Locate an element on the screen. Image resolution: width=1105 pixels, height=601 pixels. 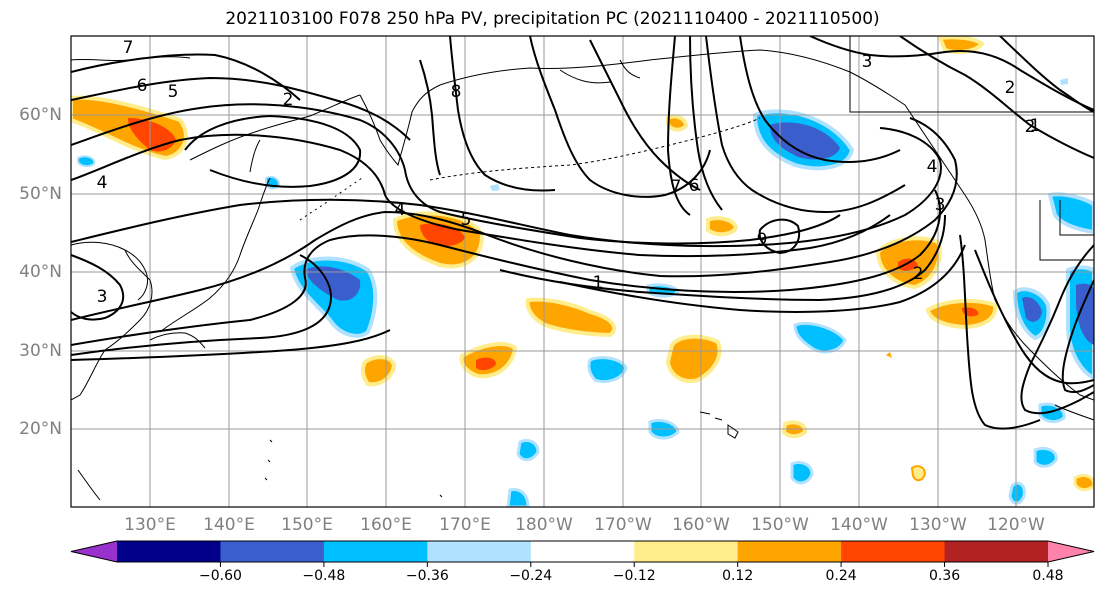
colorbar-tick-label: −0.24 is located at coordinates (530, 576).